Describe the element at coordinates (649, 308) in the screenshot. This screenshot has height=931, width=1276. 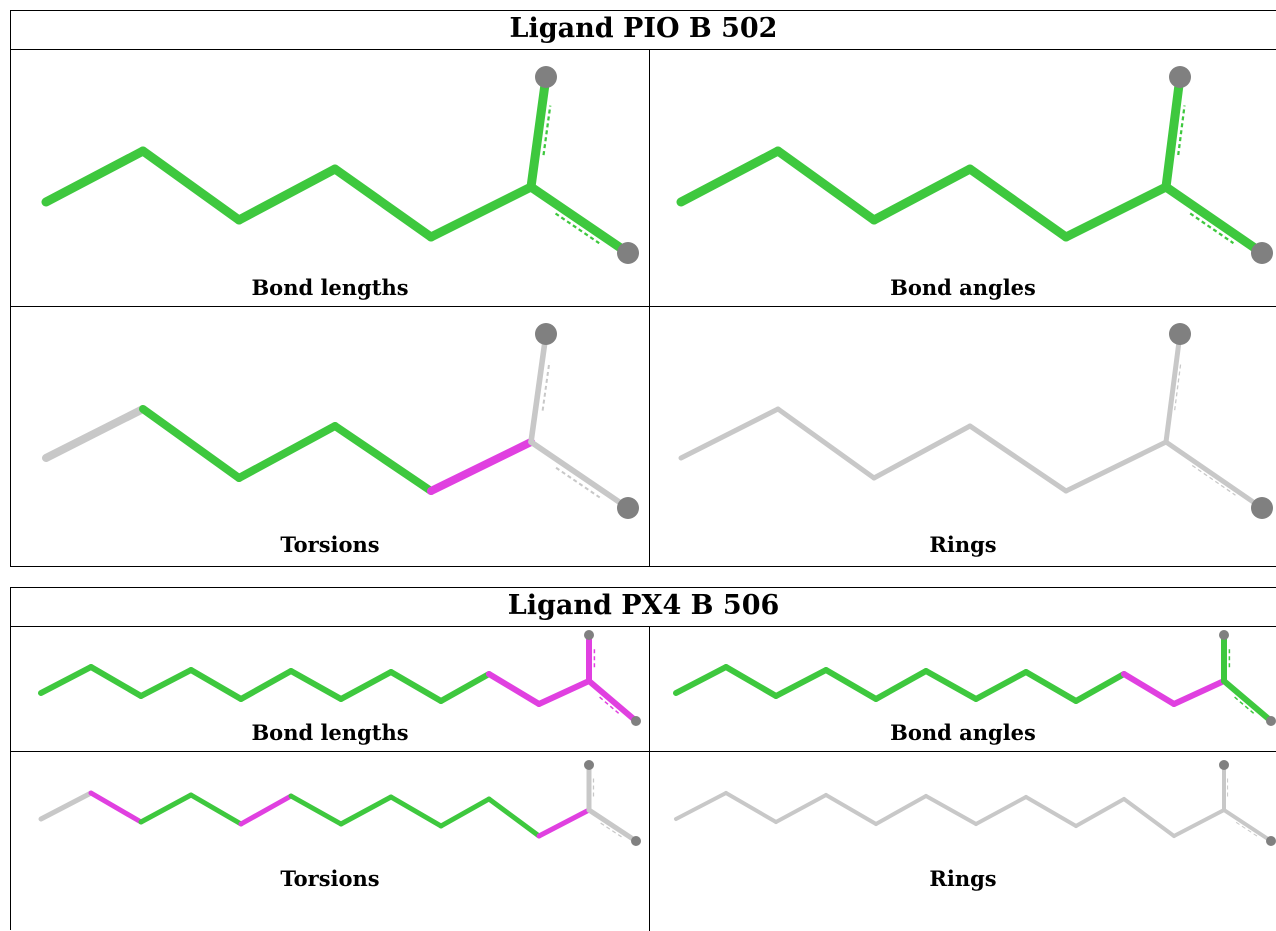
I see `column-divider` at that location.